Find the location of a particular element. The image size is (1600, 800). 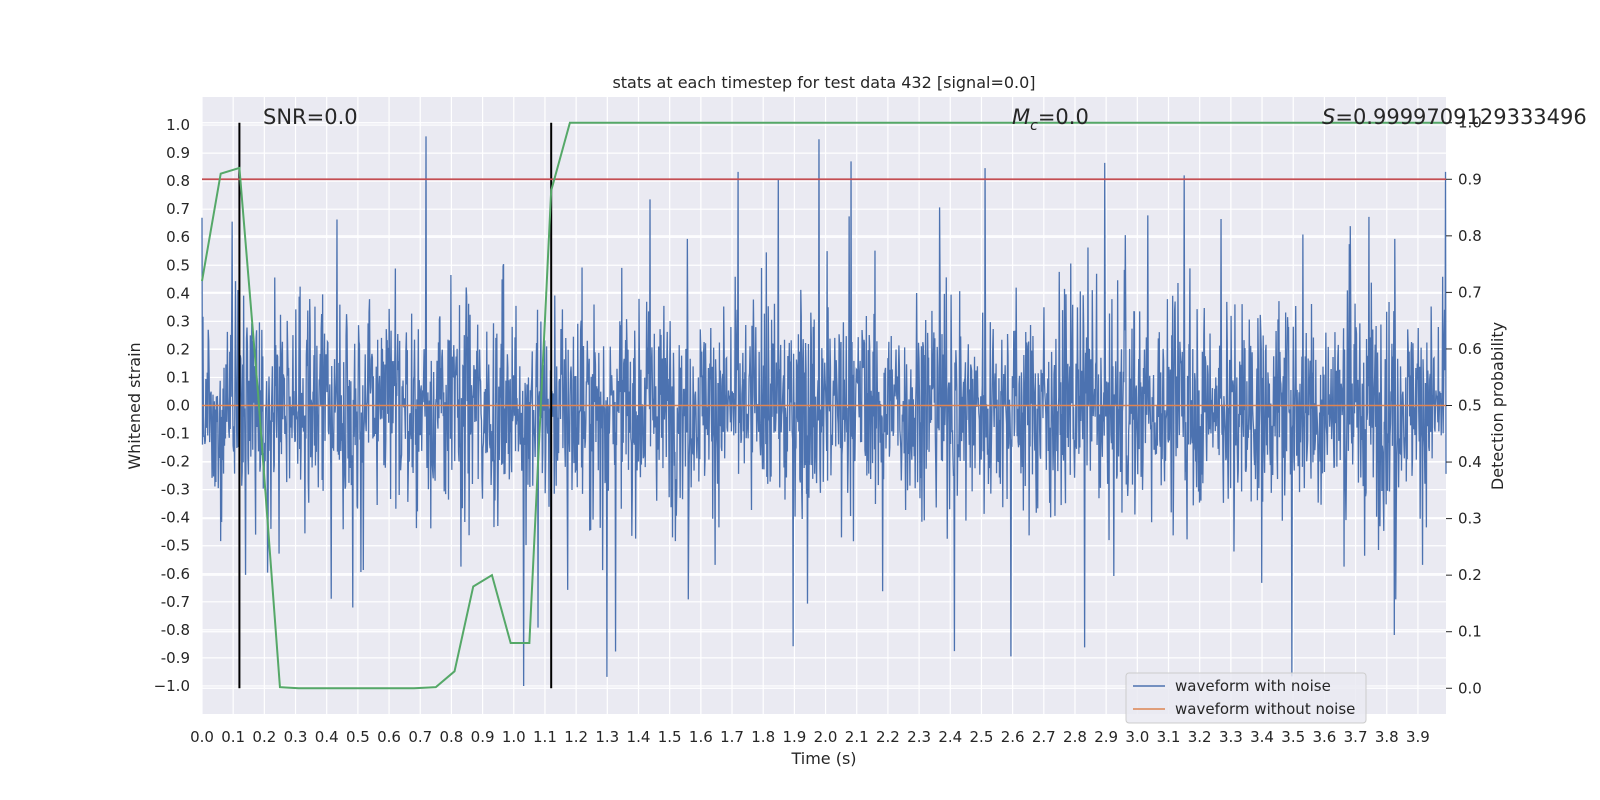

x-tick-label: 0.9 is located at coordinates (483, 737).